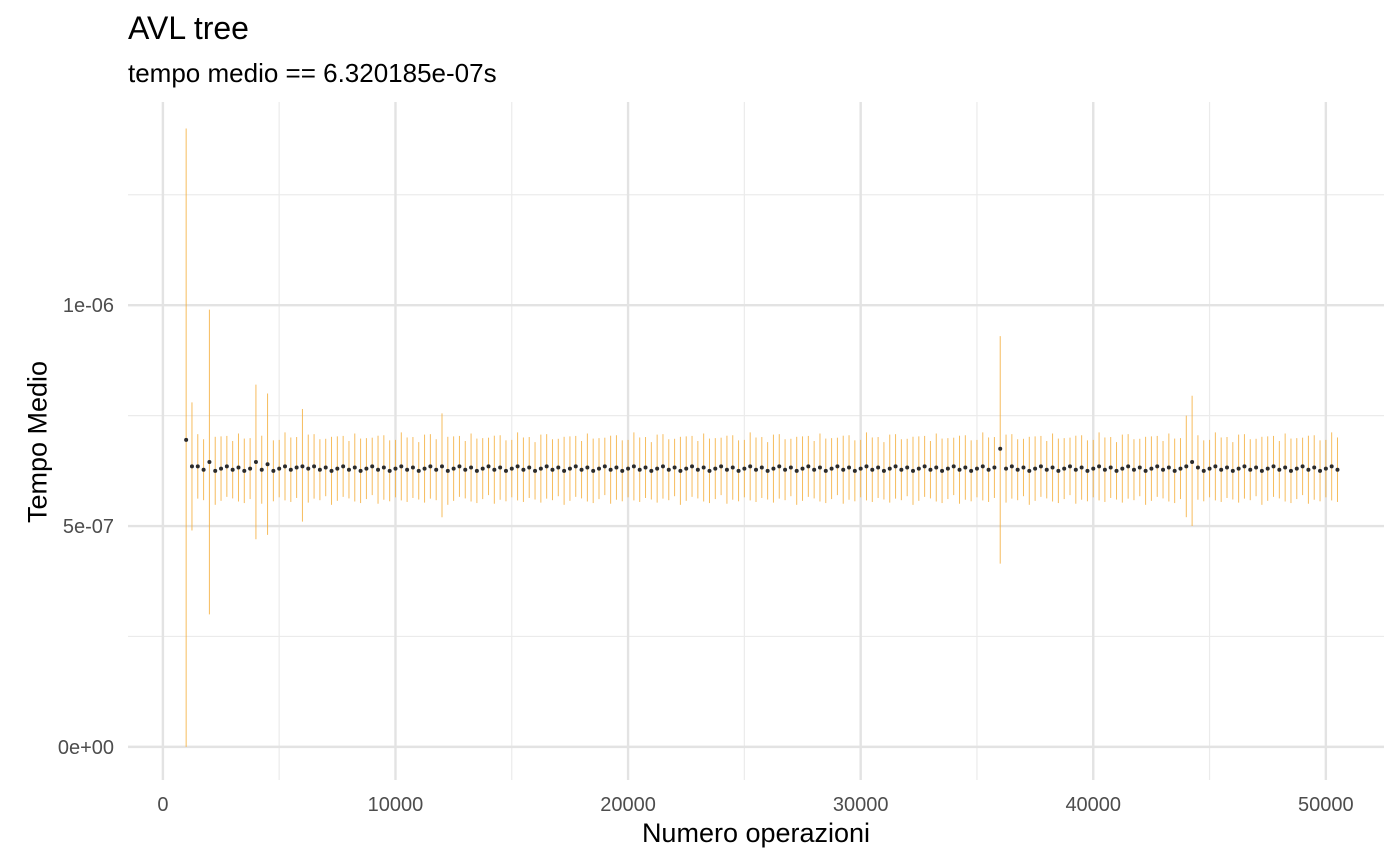  Describe the element at coordinates (188, 28) in the screenshot. I see `chart-title: AVL tree` at that location.